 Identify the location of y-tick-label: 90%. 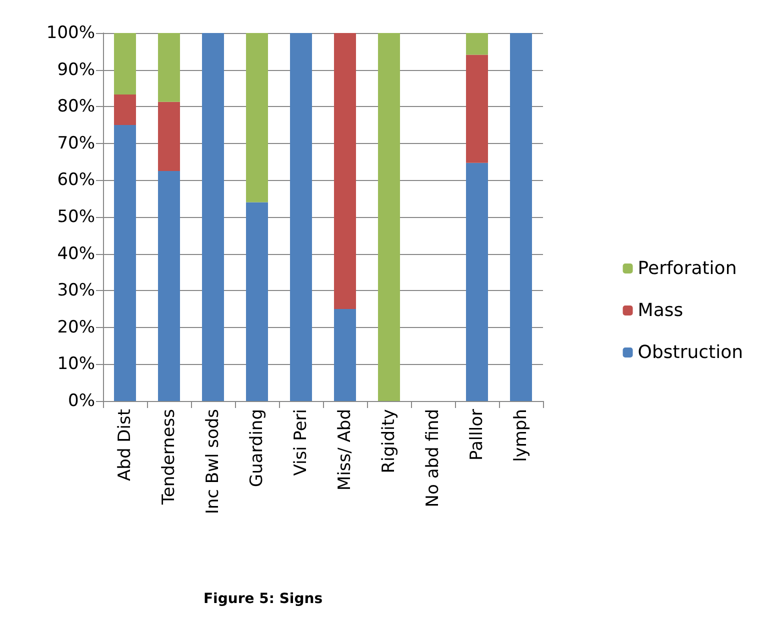
(76, 70).